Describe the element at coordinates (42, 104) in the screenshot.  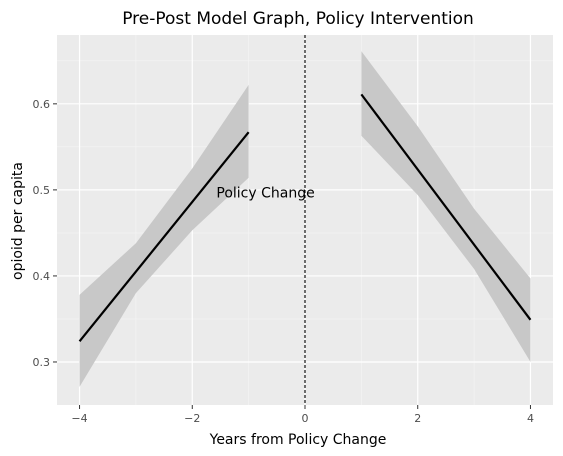
I see `y-tick-label: 0.6` at that location.